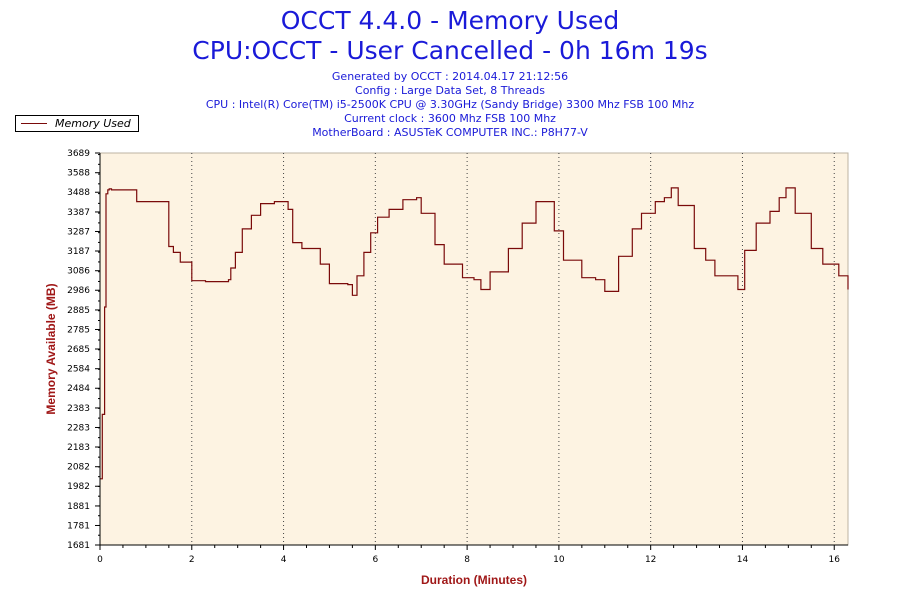 Image resolution: width=900 pixels, height=600 pixels. I want to click on x-axis-title: Duration (Minutes), so click(474, 580).